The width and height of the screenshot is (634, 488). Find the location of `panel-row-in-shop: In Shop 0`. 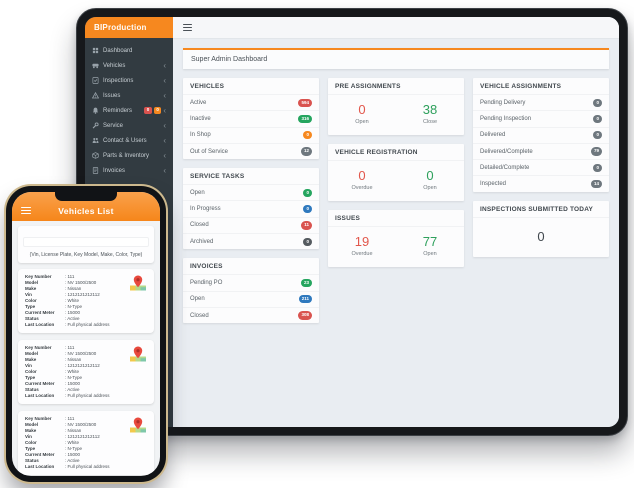

panel-row-in-shop: In Shop 0 is located at coordinates (251, 134).